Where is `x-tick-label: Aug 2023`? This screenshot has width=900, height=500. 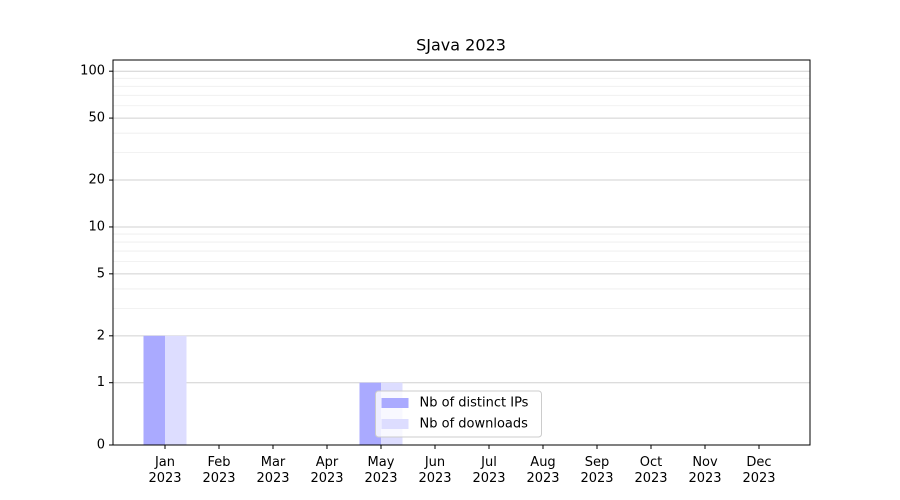
x-tick-label: Aug 2023 is located at coordinates (542, 470).